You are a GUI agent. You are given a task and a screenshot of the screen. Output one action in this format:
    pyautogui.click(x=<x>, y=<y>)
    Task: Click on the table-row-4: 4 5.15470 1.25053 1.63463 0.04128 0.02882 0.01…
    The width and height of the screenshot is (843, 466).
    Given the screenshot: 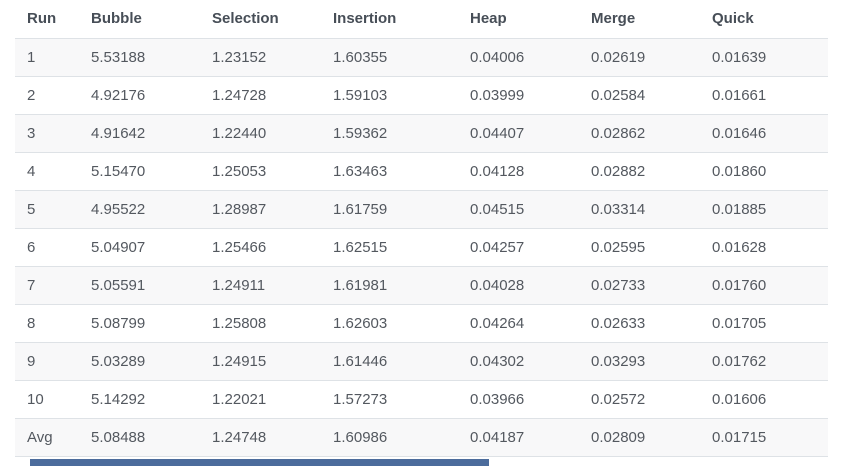 What is the action you would take?
    pyautogui.click(x=421, y=171)
    